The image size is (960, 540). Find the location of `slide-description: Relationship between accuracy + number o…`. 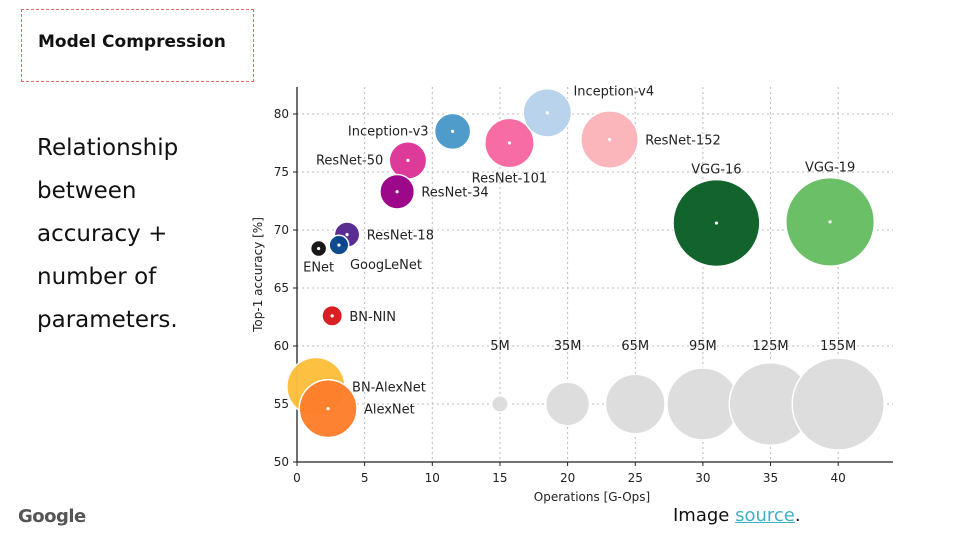

slide-description: Relationship between accuracy + number o… is located at coordinates (137, 234).